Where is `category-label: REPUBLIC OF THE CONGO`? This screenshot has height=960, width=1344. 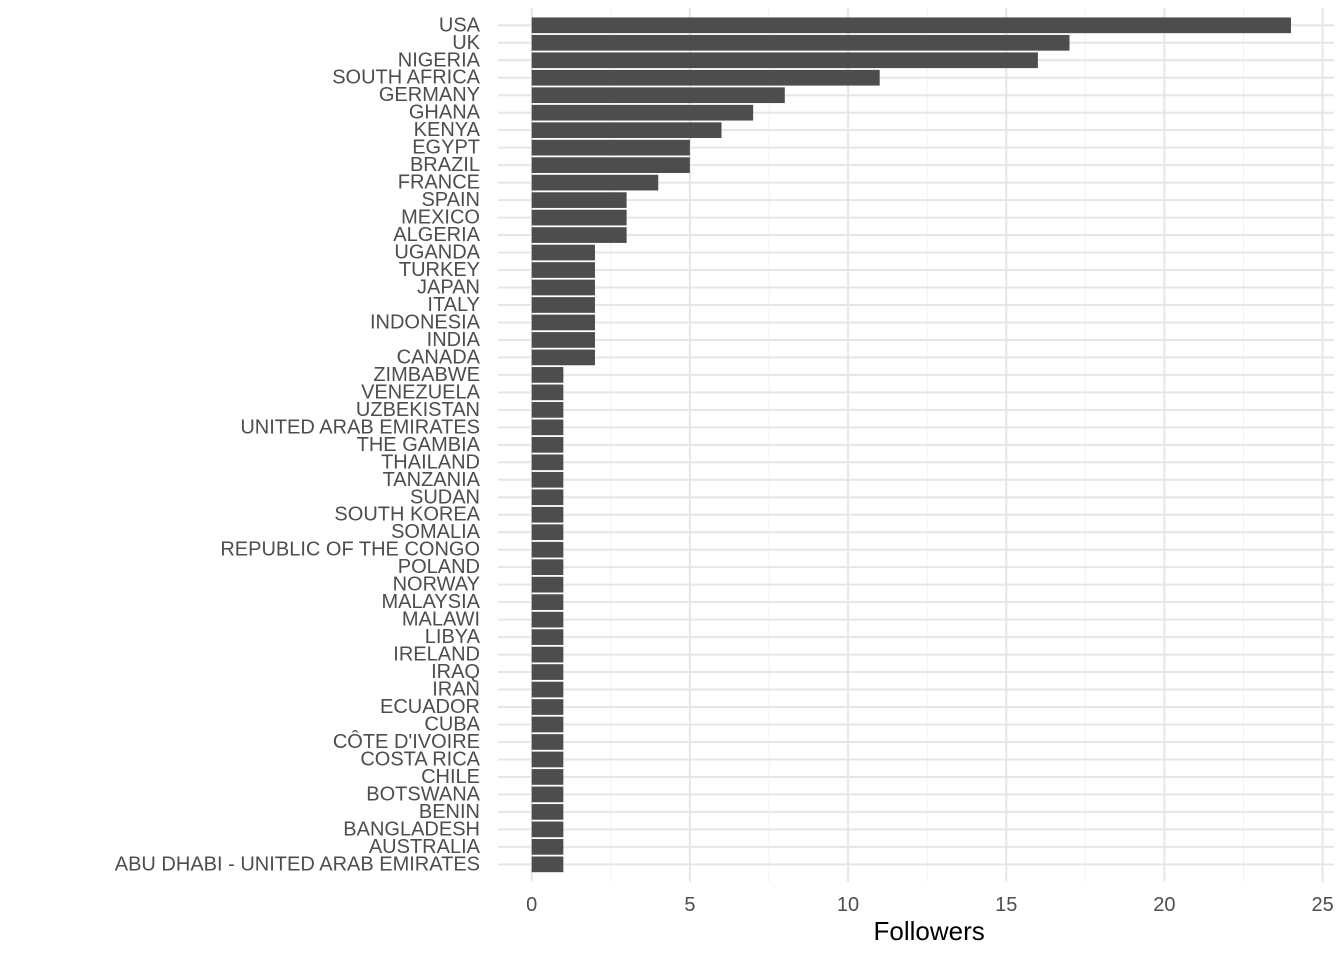
category-label: REPUBLIC OF THE CONGO is located at coordinates (350, 550).